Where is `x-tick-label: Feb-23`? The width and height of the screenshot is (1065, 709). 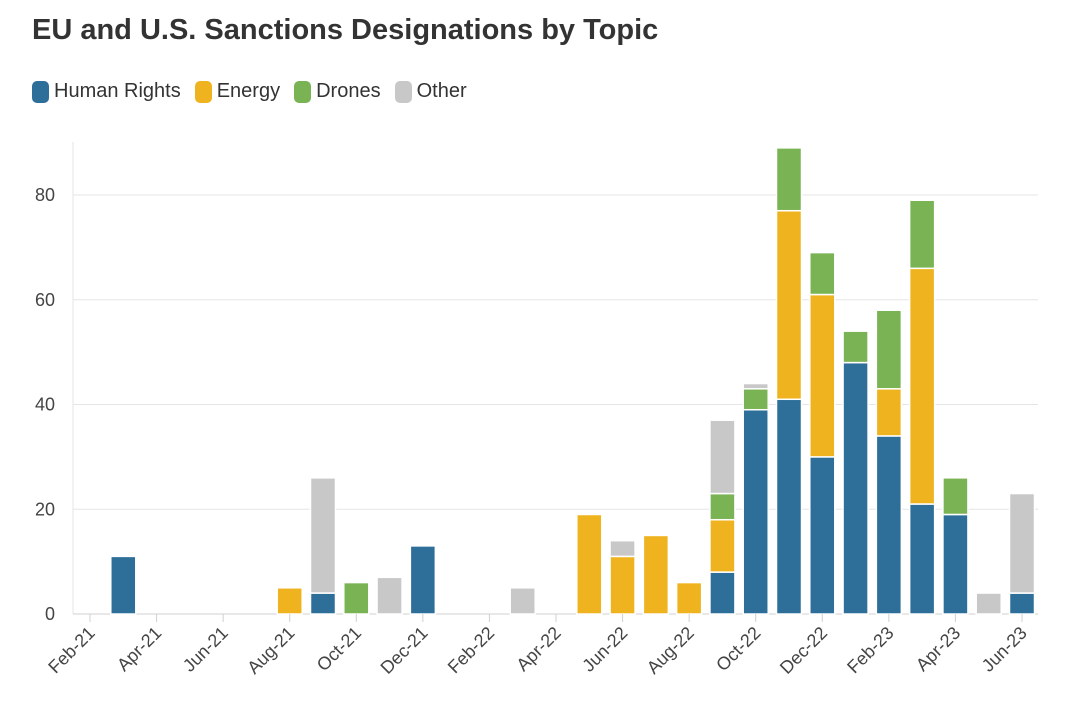 x-tick-label: Feb-23 is located at coordinates (870, 650).